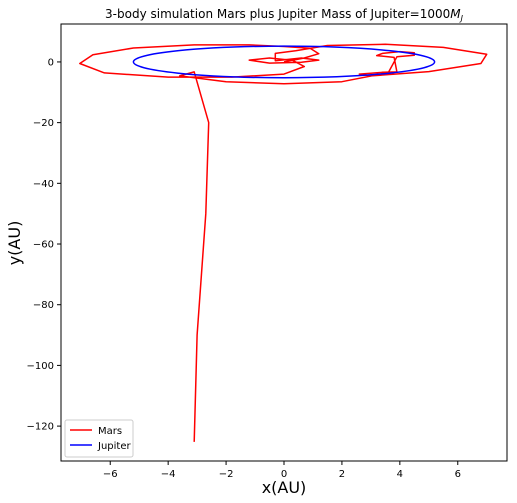  Describe the element at coordinates (114, 446) in the screenshot. I see `legend-label-jupiter: Jupiter` at that location.